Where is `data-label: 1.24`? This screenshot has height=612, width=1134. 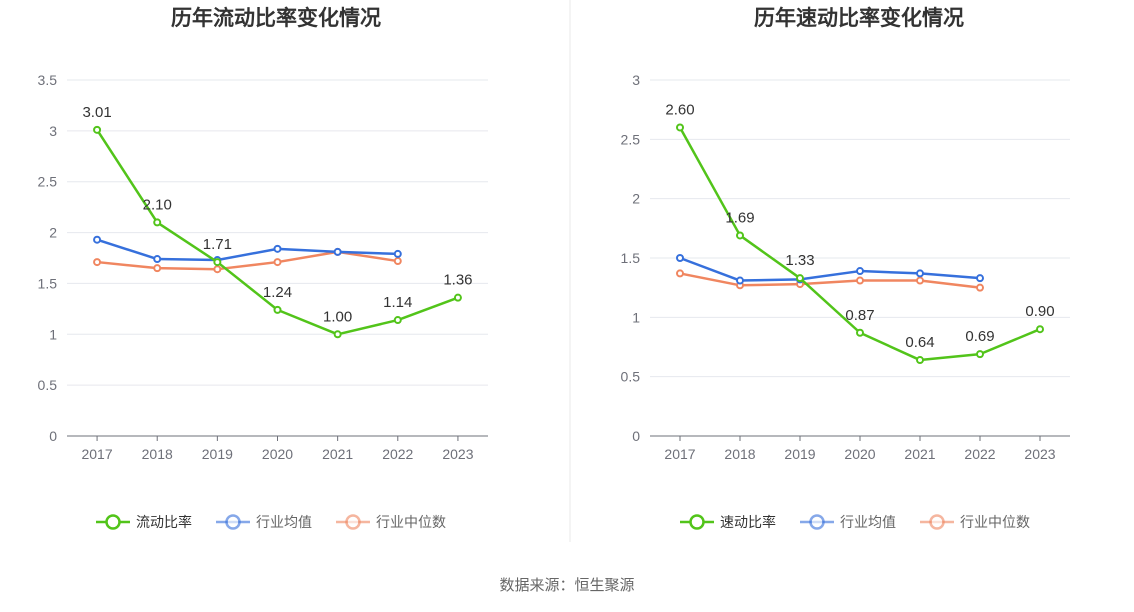 data-label: 1.24 is located at coordinates (277, 292).